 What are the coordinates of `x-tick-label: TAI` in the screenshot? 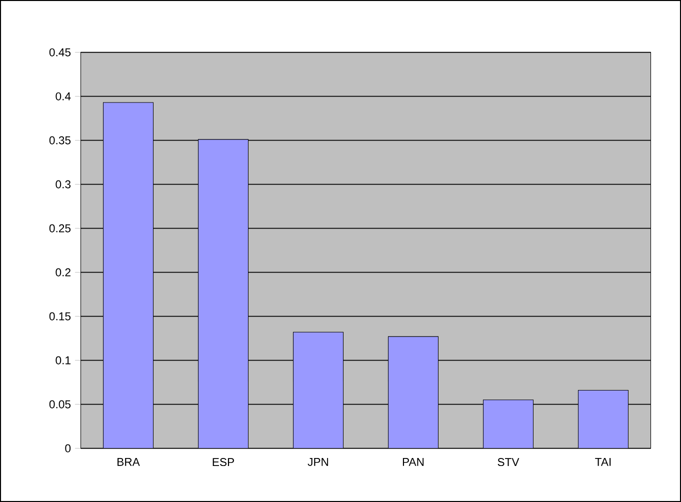 It's located at (603, 462).